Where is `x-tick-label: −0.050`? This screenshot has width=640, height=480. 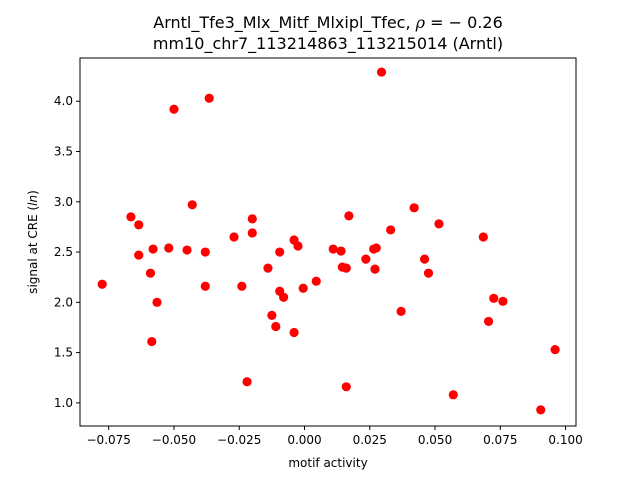
x-tick-label: −0.050 is located at coordinates (174, 440).